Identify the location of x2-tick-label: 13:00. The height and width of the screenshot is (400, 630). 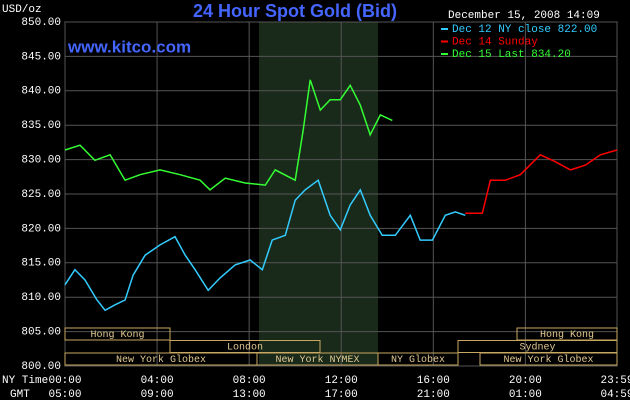
(249, 394).